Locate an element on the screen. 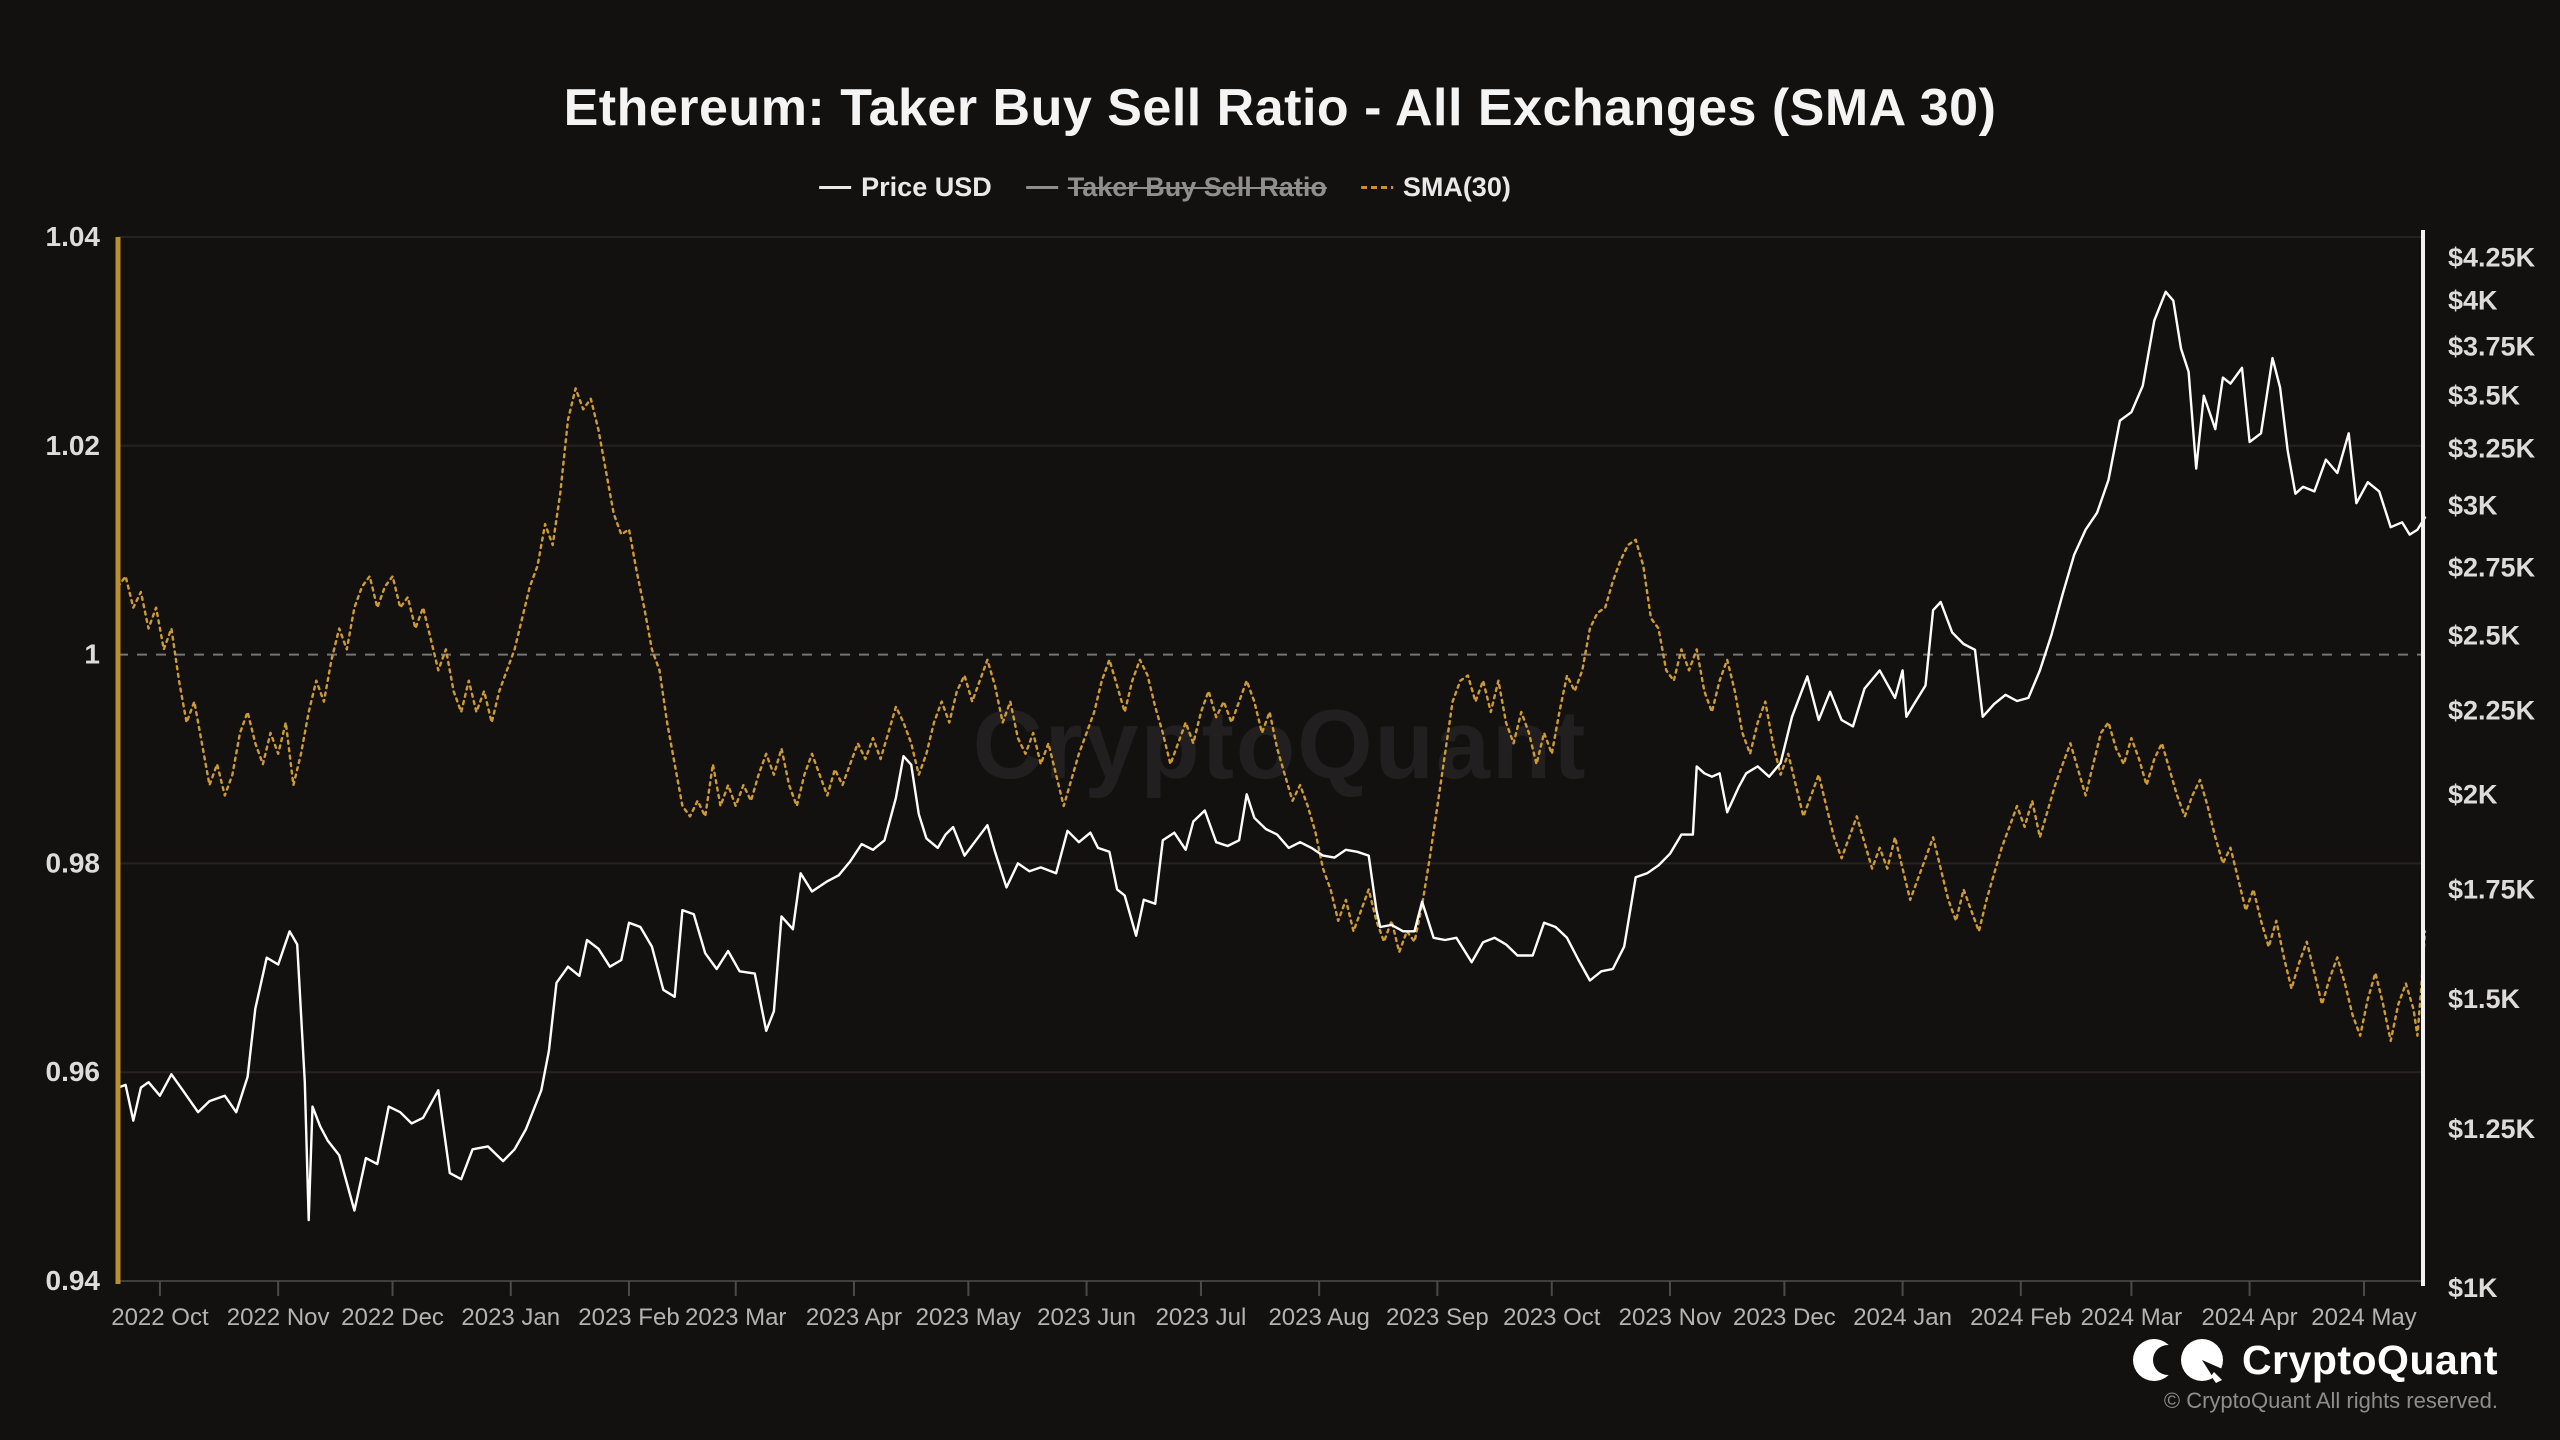 This screenshot has width=2560, height=1440. brand-name: CryptoQuant is located at coordinates (2369, 1359).